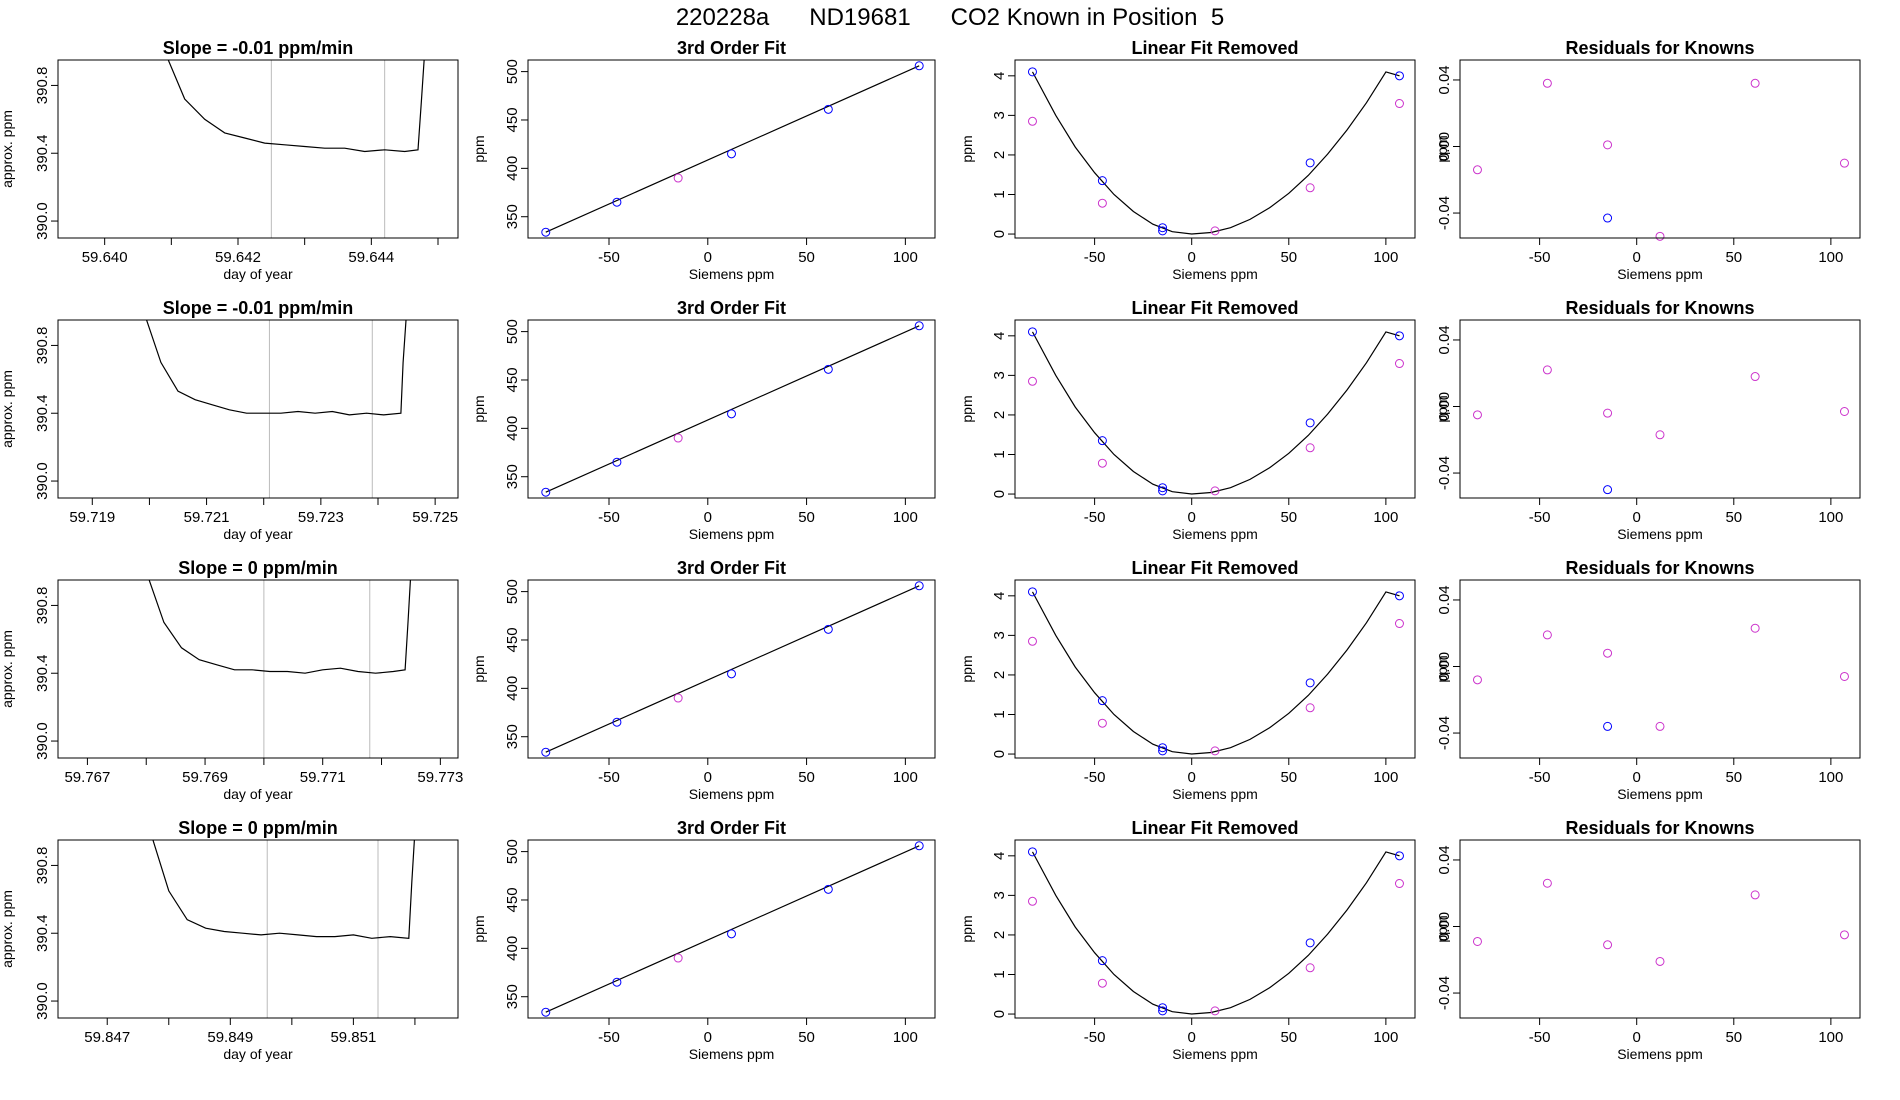 This screenshot has width=1900, height=1100. Describe the element at coordinates (353, 1037) in the screenshot. I see `time-xtick-label-3-2: 59.851` at that location.